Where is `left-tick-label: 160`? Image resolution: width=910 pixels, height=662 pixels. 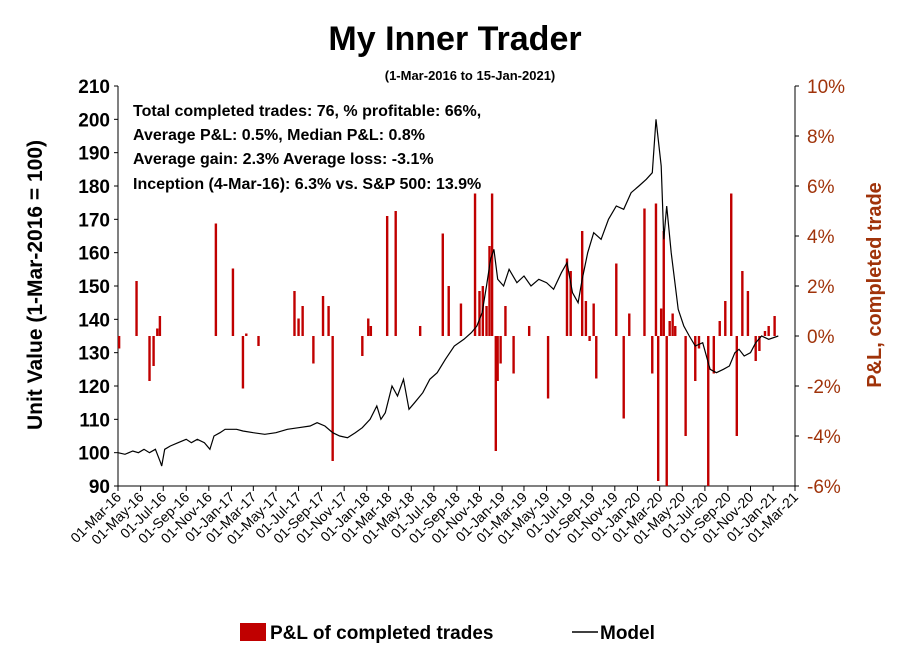 left-tick-label: 160 is located at coordinates (94, 254).